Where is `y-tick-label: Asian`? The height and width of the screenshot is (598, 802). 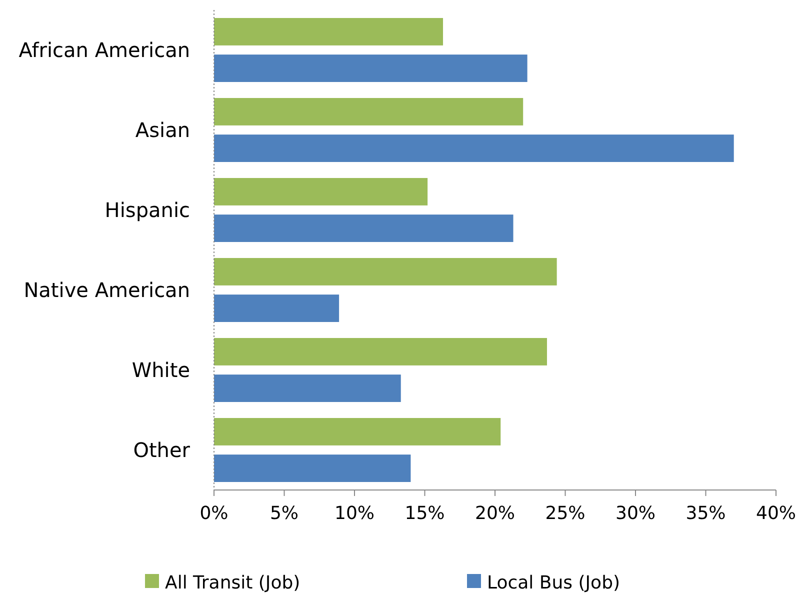
y-tick-label: Asian is located at coordinates (162, 130).